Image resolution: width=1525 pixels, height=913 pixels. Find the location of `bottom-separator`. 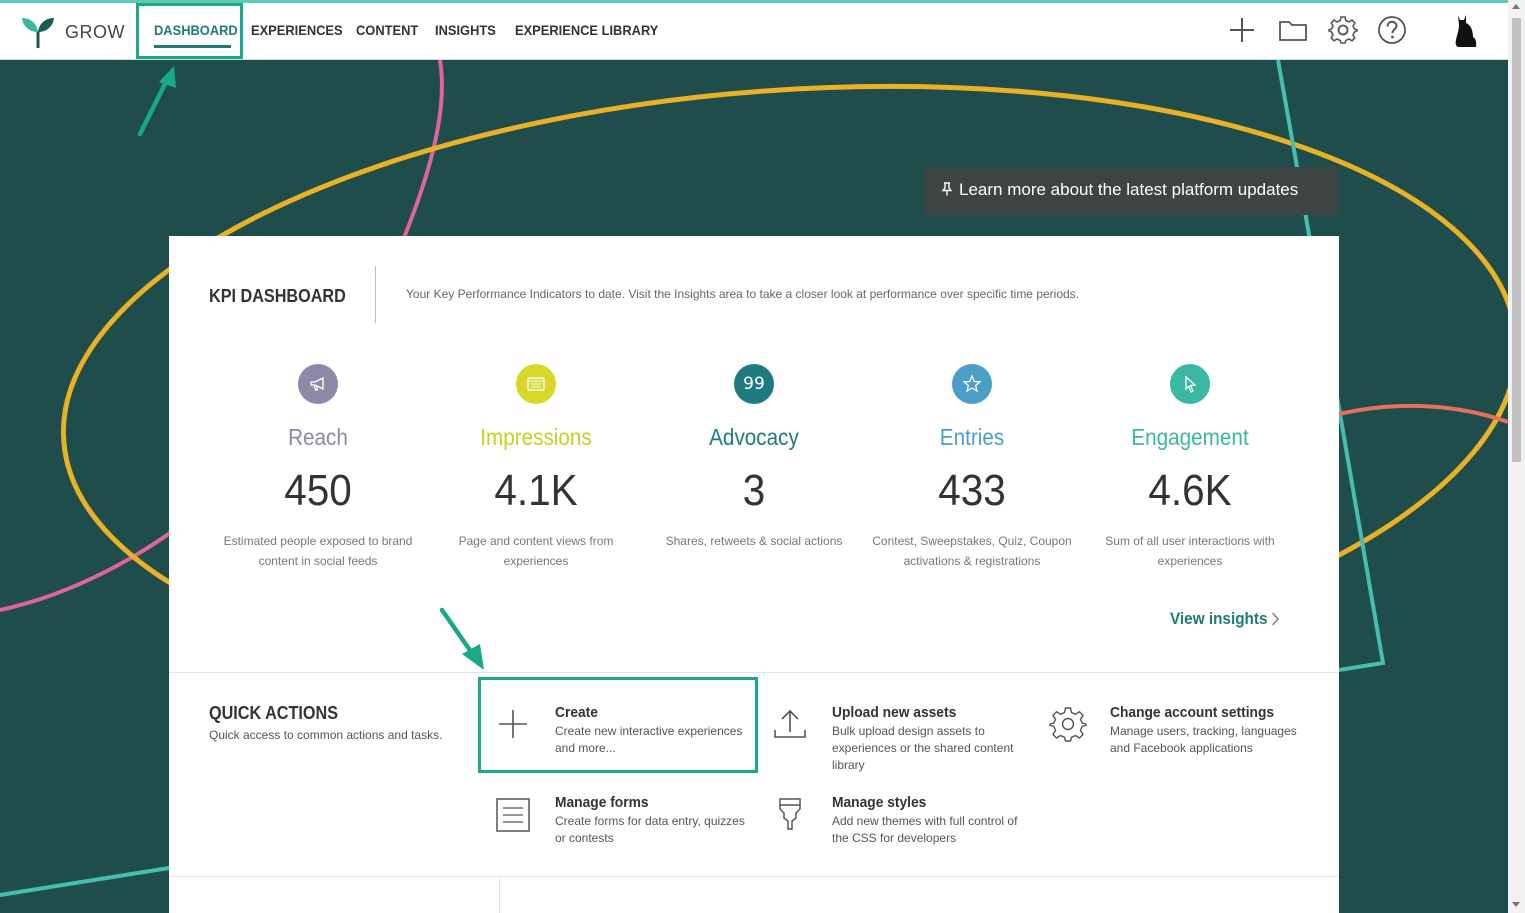

bottom-separator is located at coordinates (754, 876).